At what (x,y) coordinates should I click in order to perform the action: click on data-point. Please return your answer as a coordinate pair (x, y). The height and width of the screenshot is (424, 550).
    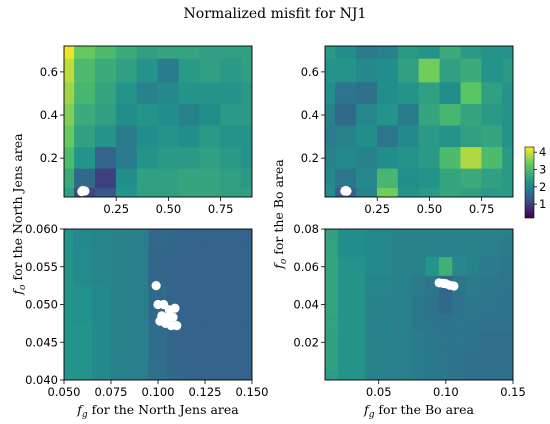
    Looking at the image, I should click on (171, 326).